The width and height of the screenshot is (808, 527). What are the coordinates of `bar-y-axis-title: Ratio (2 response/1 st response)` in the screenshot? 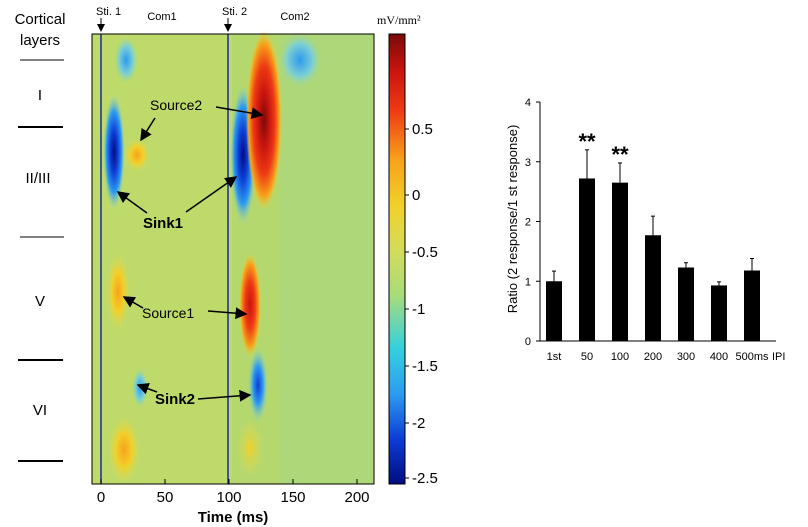 It's located at (512, 219).